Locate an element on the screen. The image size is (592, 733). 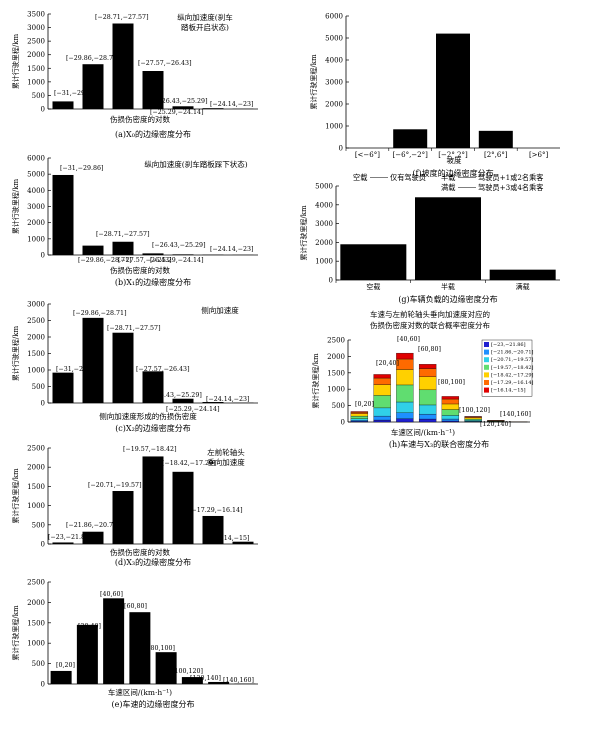
y-tick-label: 3500 is located at coordinates (36, 15).